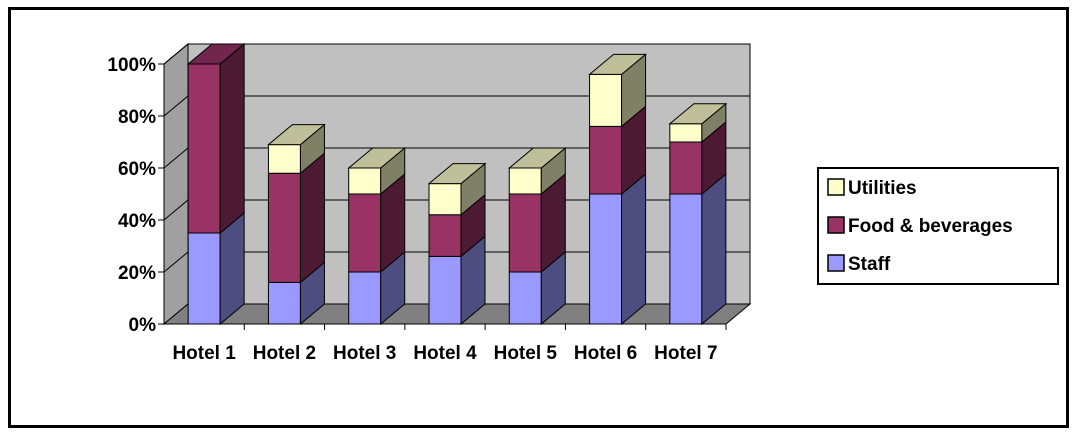 This screenshot has width=1074, height=432. I want to click on x-category-label: Hotel 5, so click(526, 353).